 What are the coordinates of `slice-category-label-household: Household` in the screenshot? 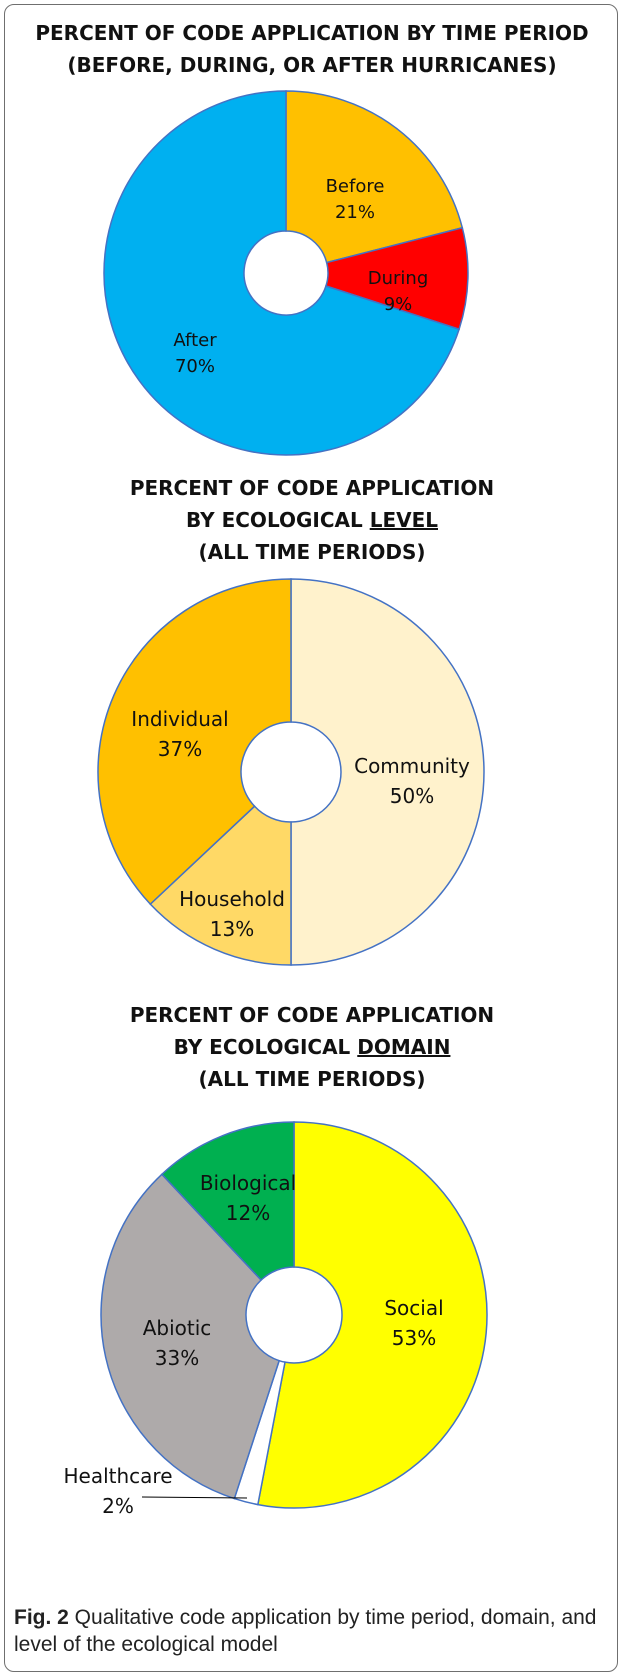 It's located at (232, 899).